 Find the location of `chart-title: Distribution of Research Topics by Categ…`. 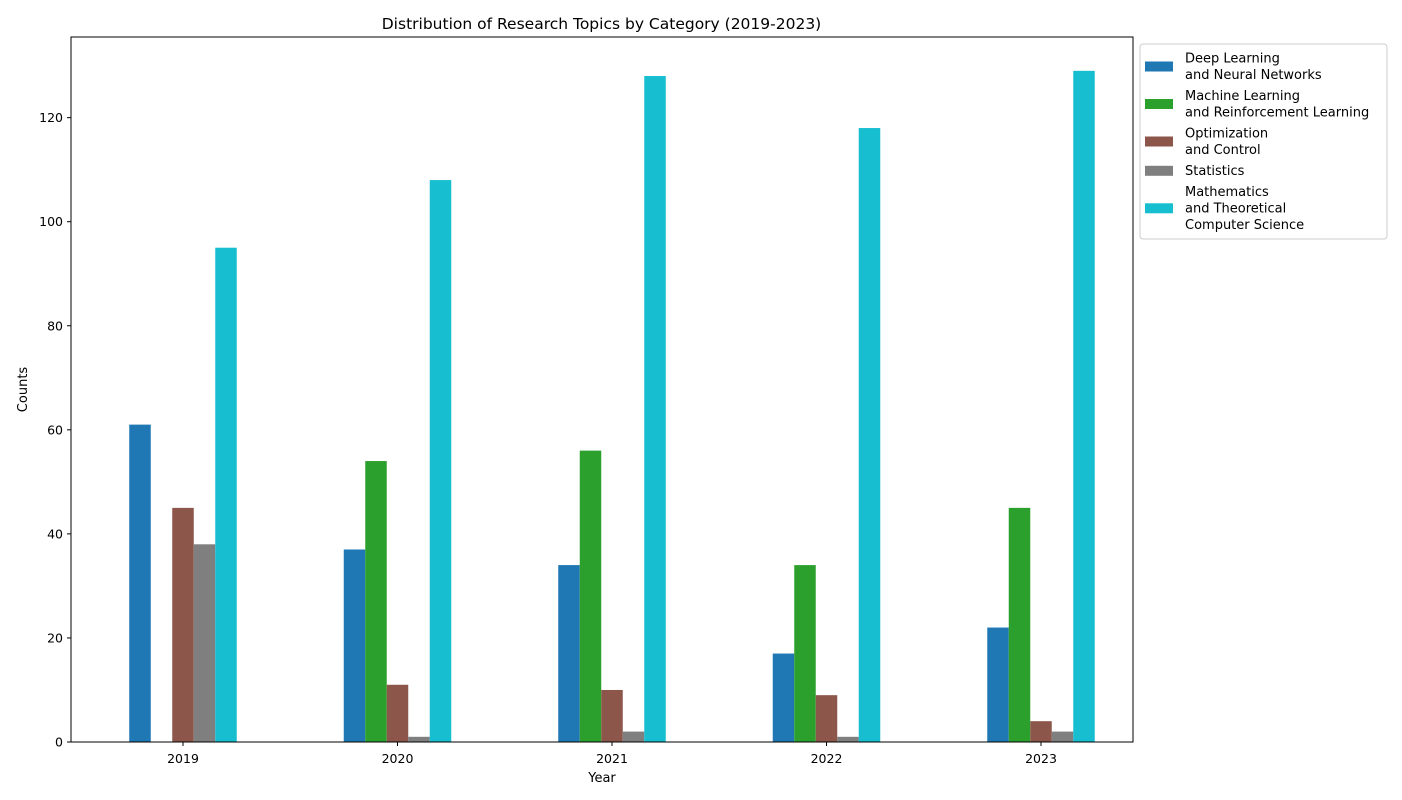

chart-title: Distribution of Research Topics by Categ… is located at coordinates (601, 24).